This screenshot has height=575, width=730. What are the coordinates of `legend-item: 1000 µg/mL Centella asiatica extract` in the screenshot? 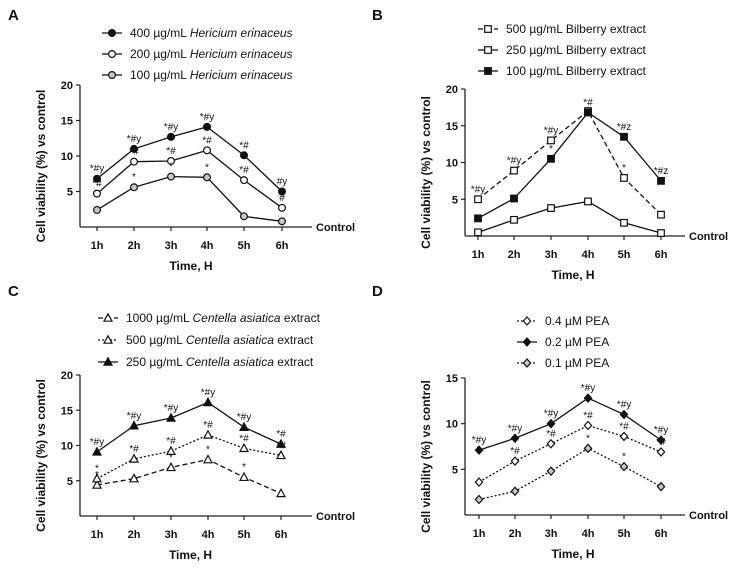 It's located at (209, 318).